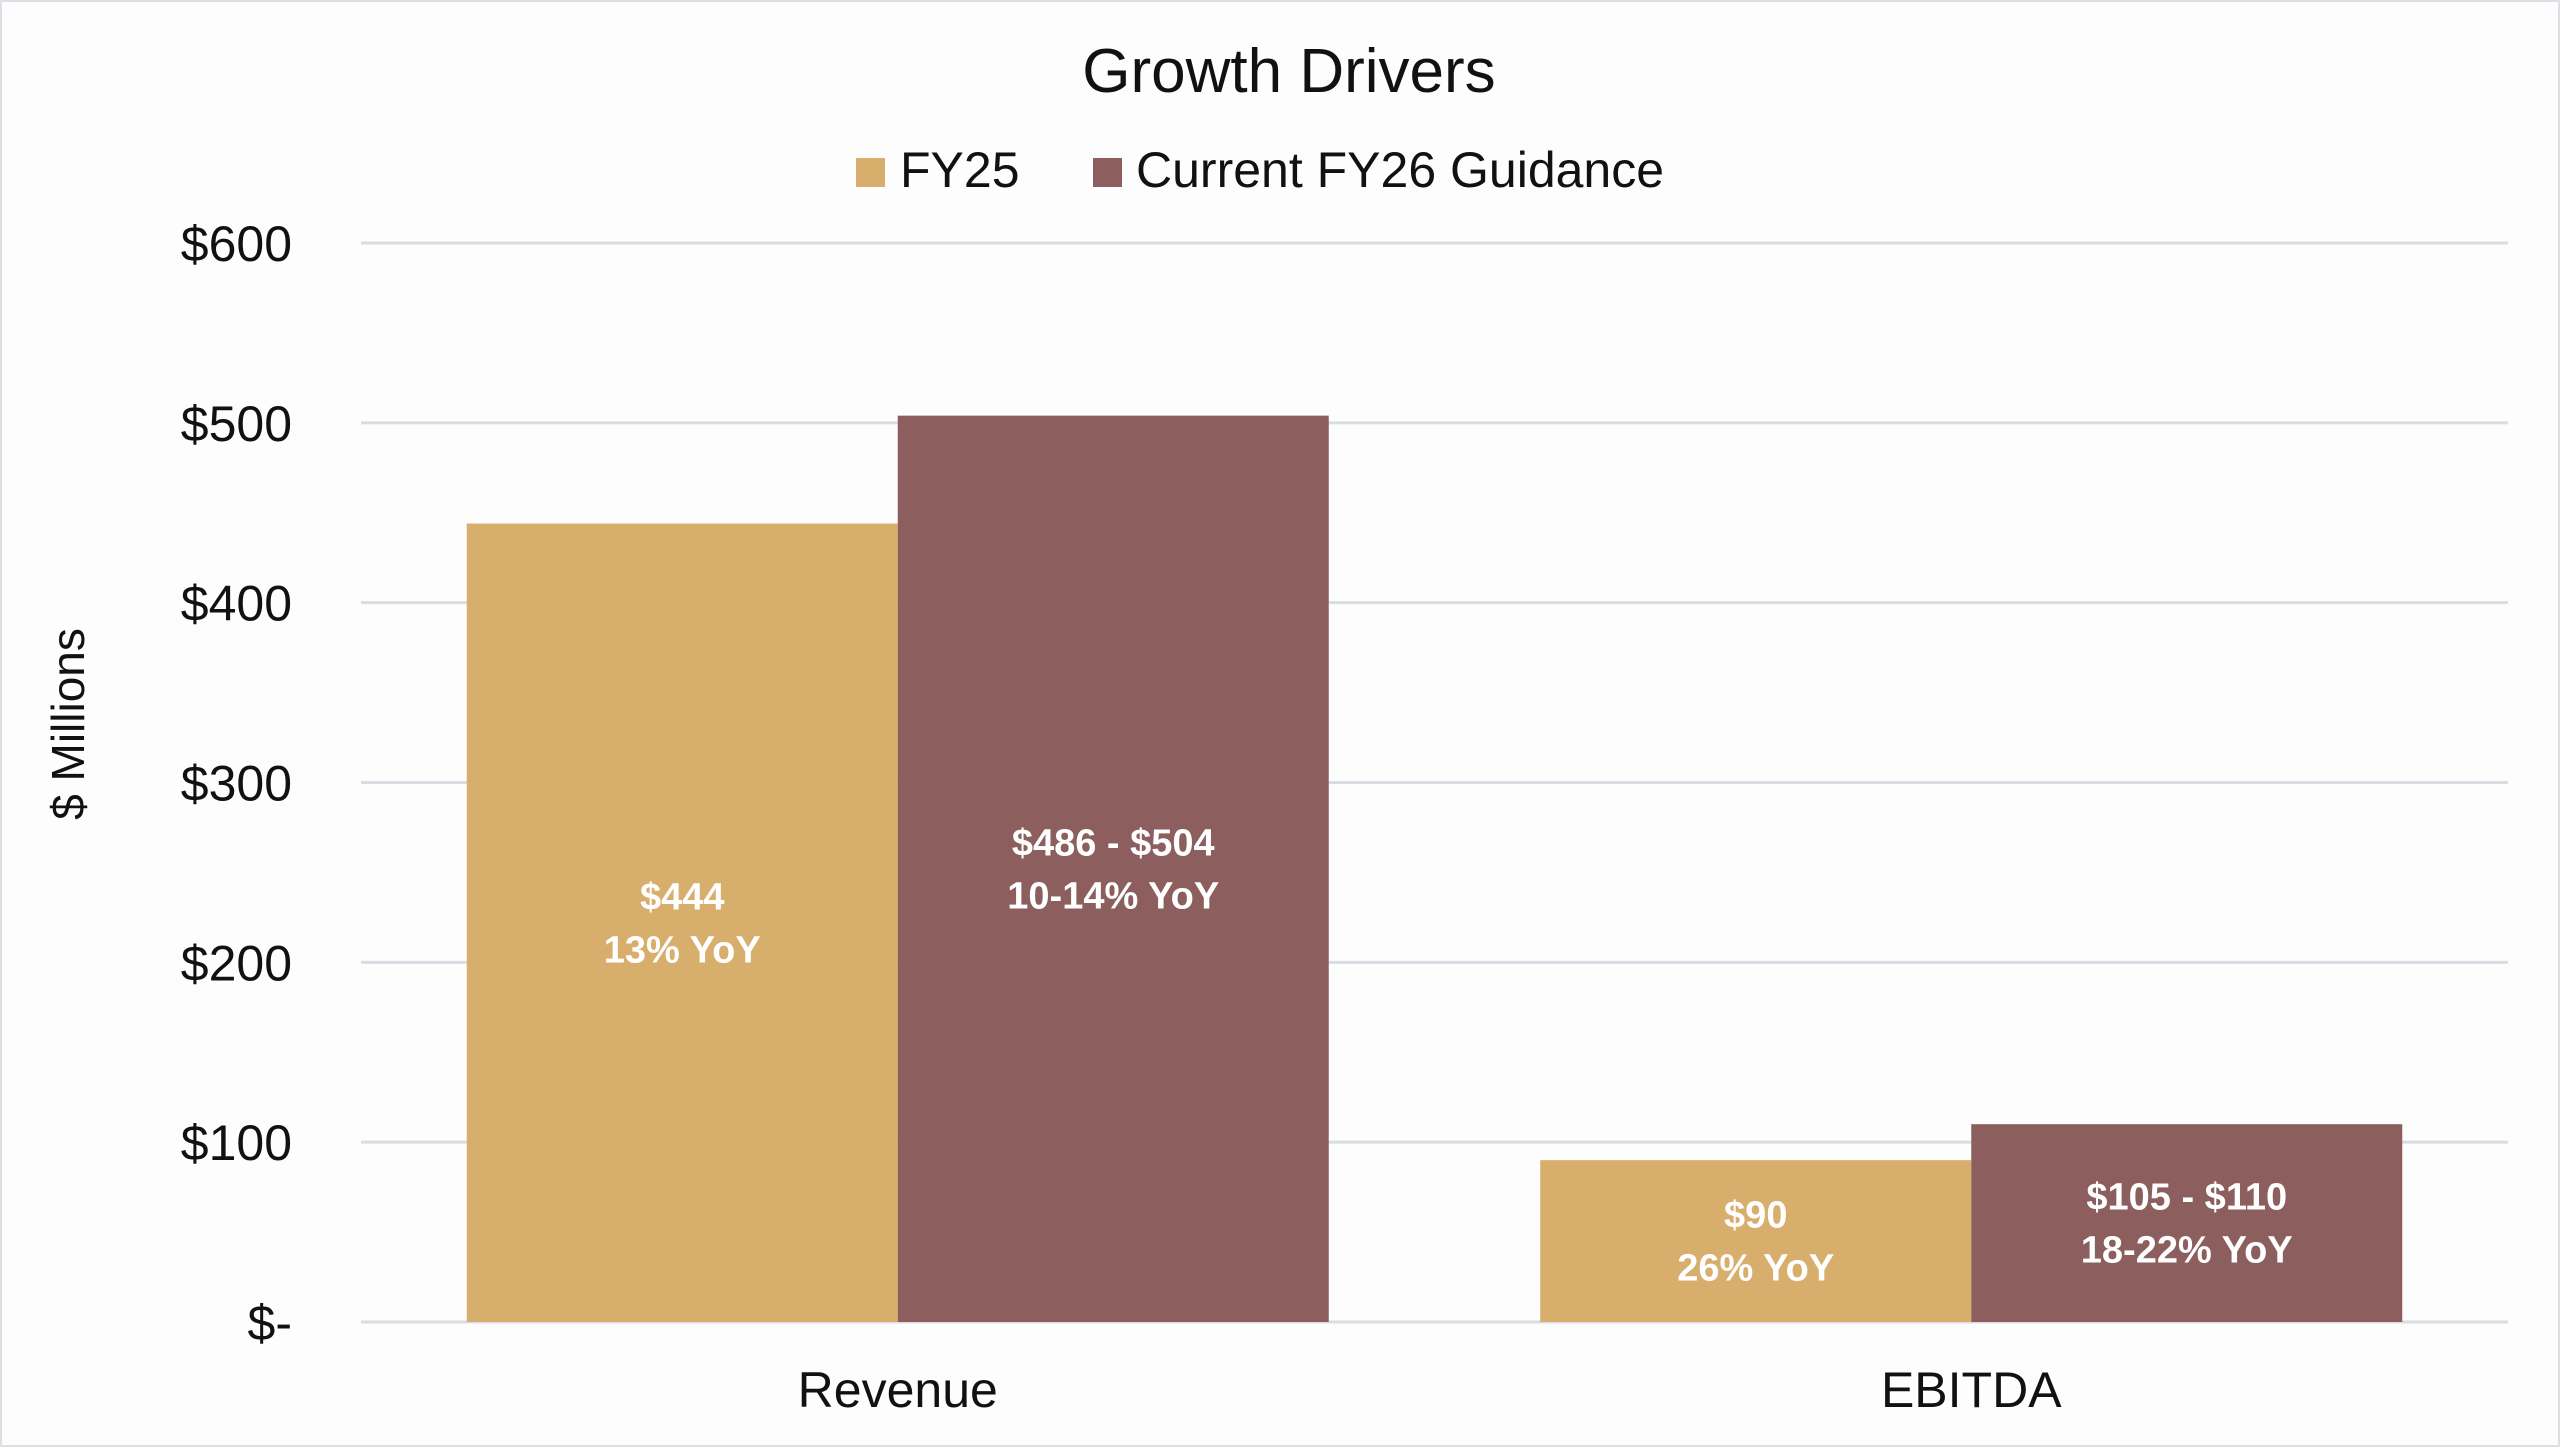  I want to click on y-tick-label: $500, so click(236, 424).